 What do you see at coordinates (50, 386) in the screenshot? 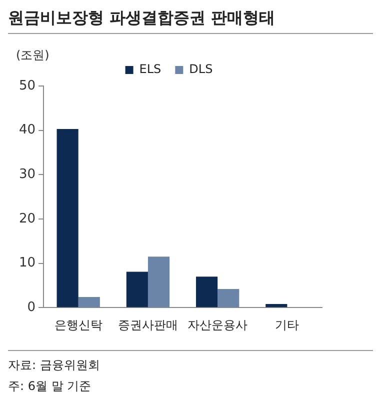
I see `text: 주: 6월 말 기준` at bounding box center [50, 386].